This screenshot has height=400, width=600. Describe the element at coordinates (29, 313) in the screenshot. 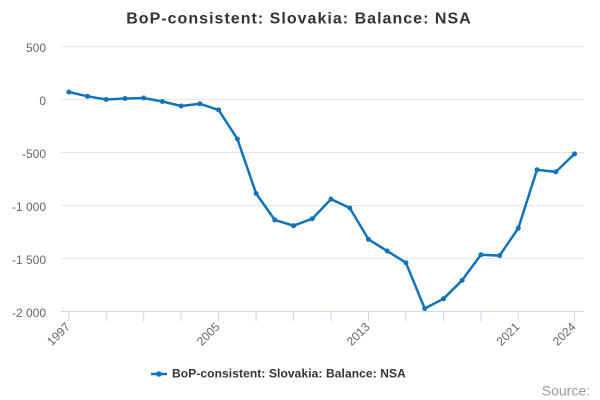

I see `svg-text: -2 000` at that location.